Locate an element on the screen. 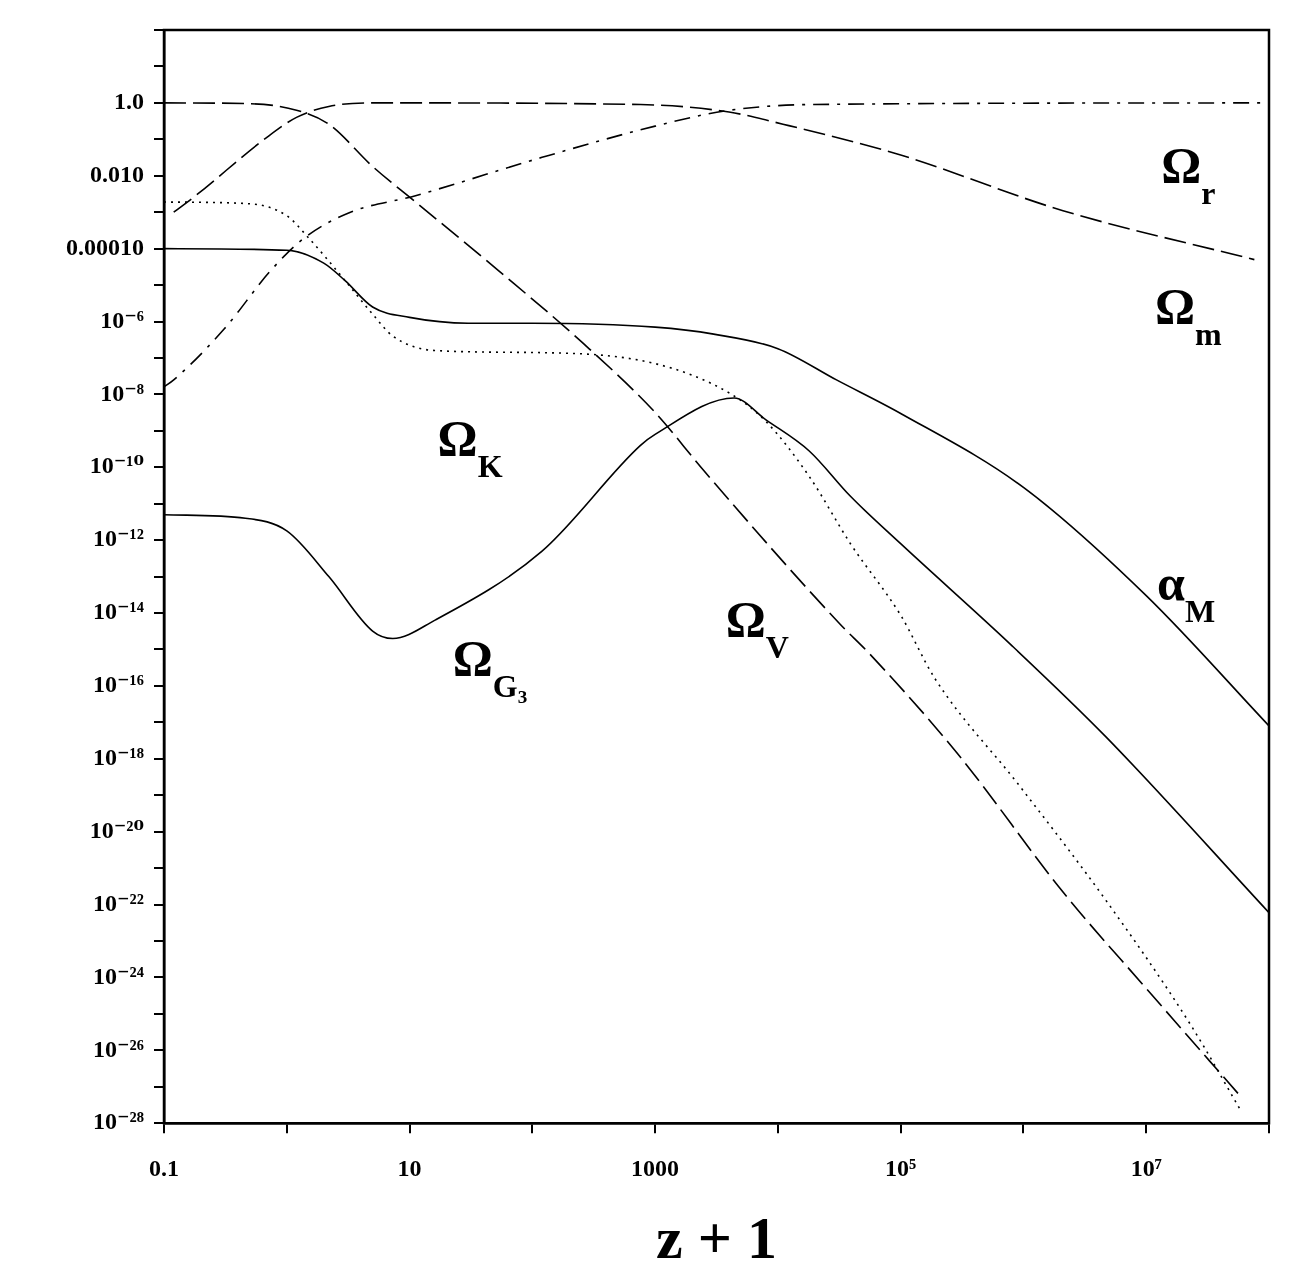 The image size is (1303, 1282). x-tick-label: 0.1 is located at coordinates (164, 1167).